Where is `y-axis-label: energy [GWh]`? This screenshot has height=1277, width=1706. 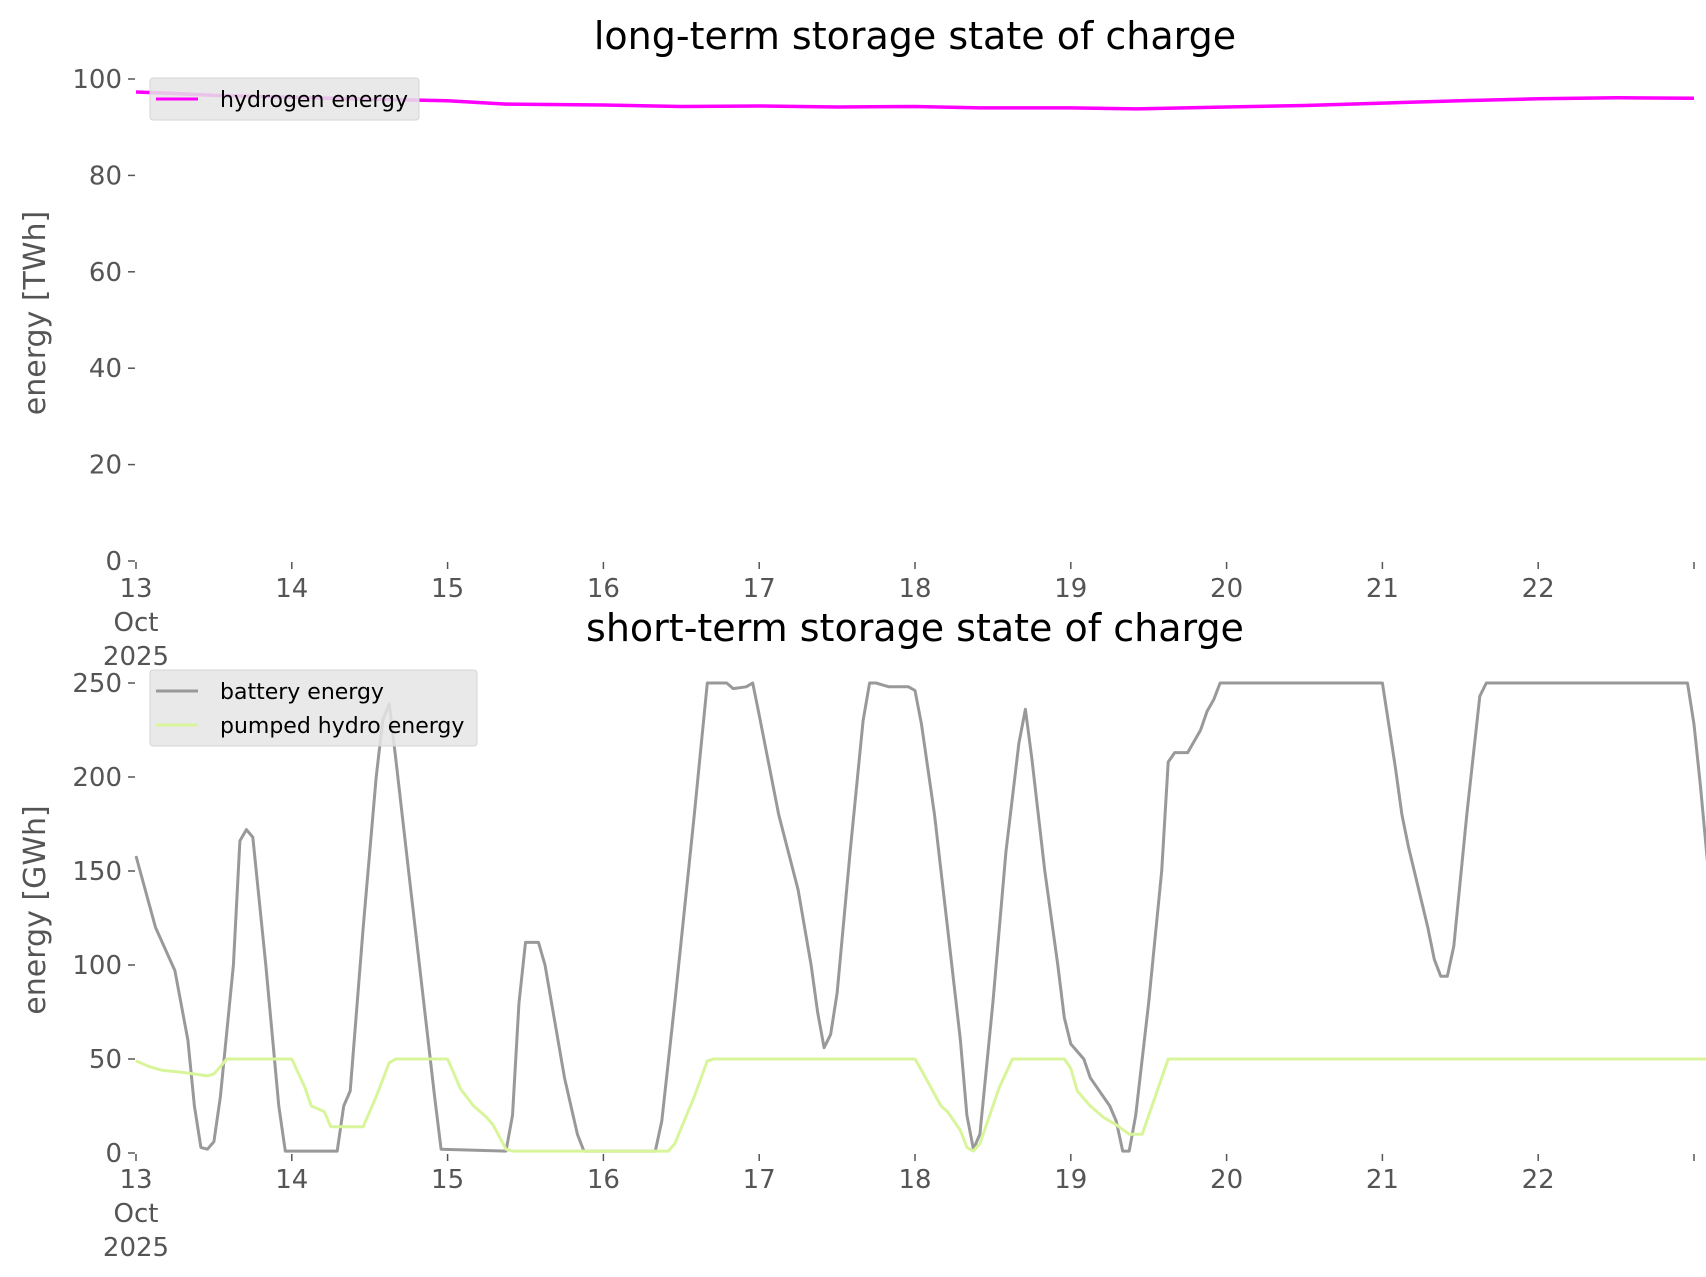 y-axis-label: energy [GWh] is located at coordinates (35, 909).